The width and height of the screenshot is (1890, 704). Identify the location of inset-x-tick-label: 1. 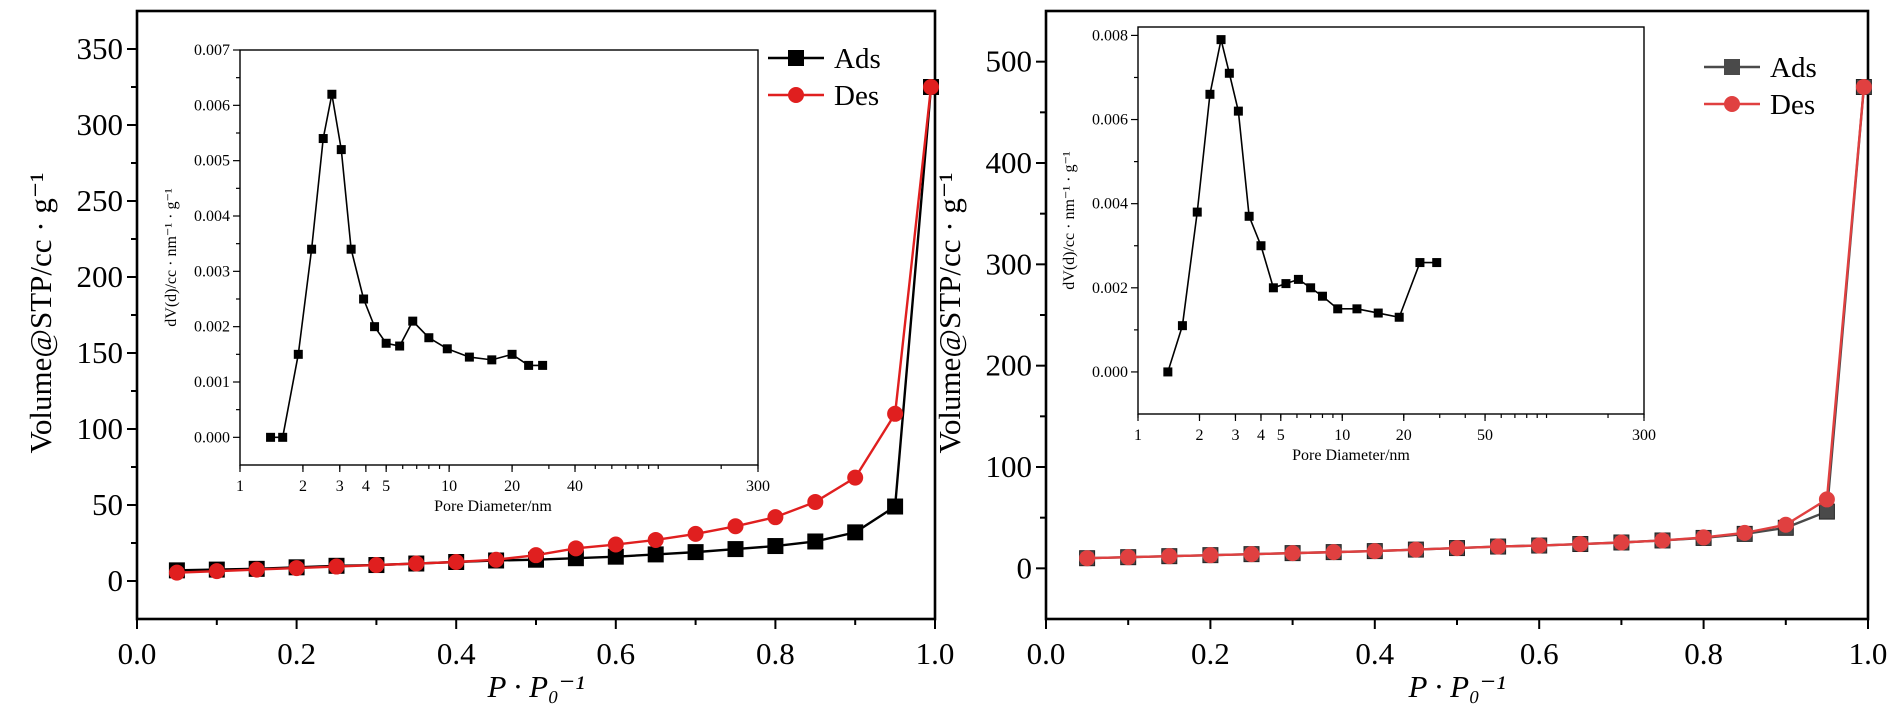
(1138, 435).